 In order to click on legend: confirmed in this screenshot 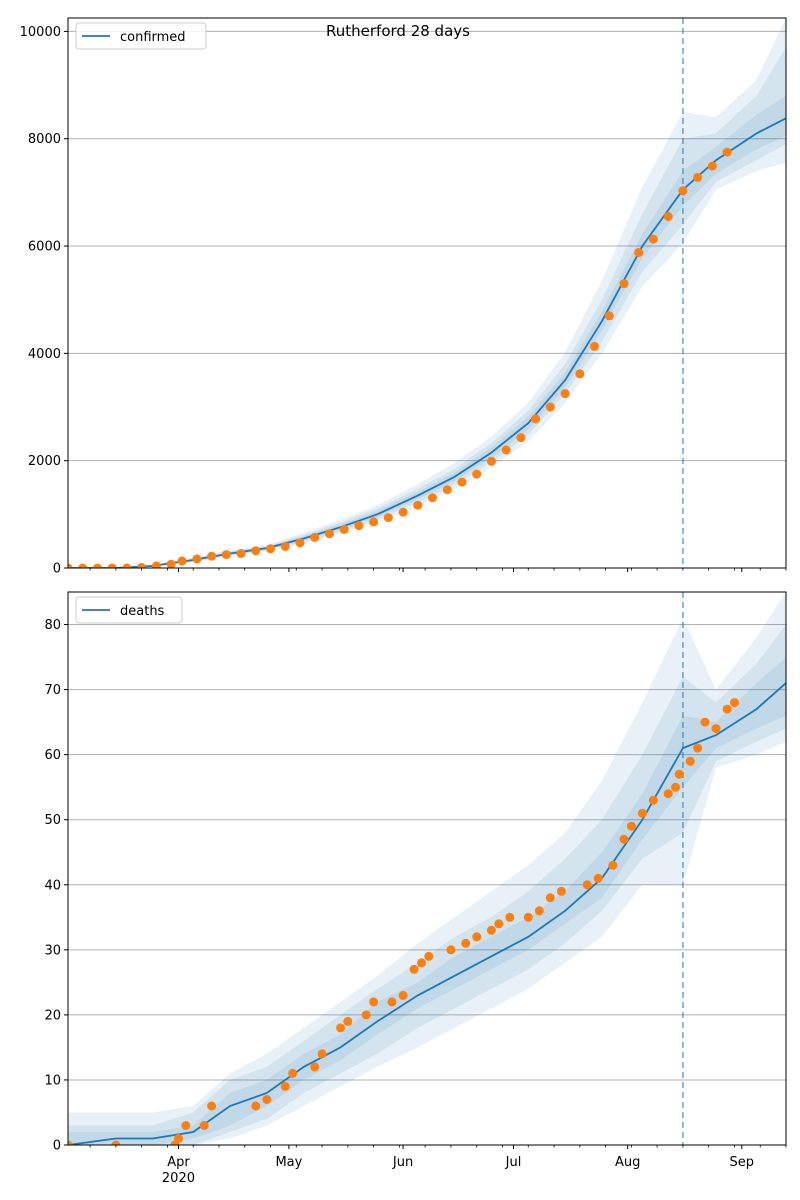, I will do `click(141, 36)`.